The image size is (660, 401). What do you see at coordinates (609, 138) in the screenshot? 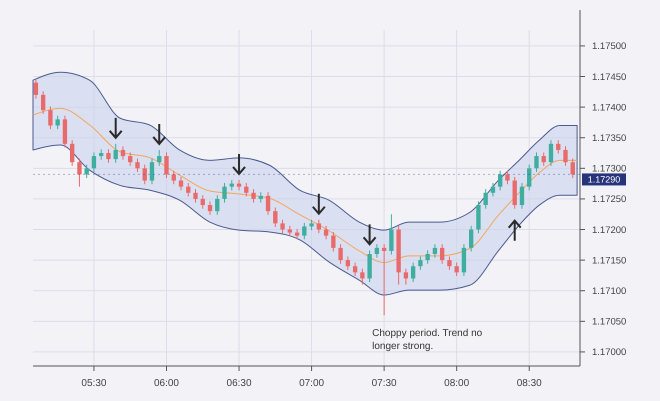
I see `y-tick-label: 1.17350` at bounding box center [609, 138].